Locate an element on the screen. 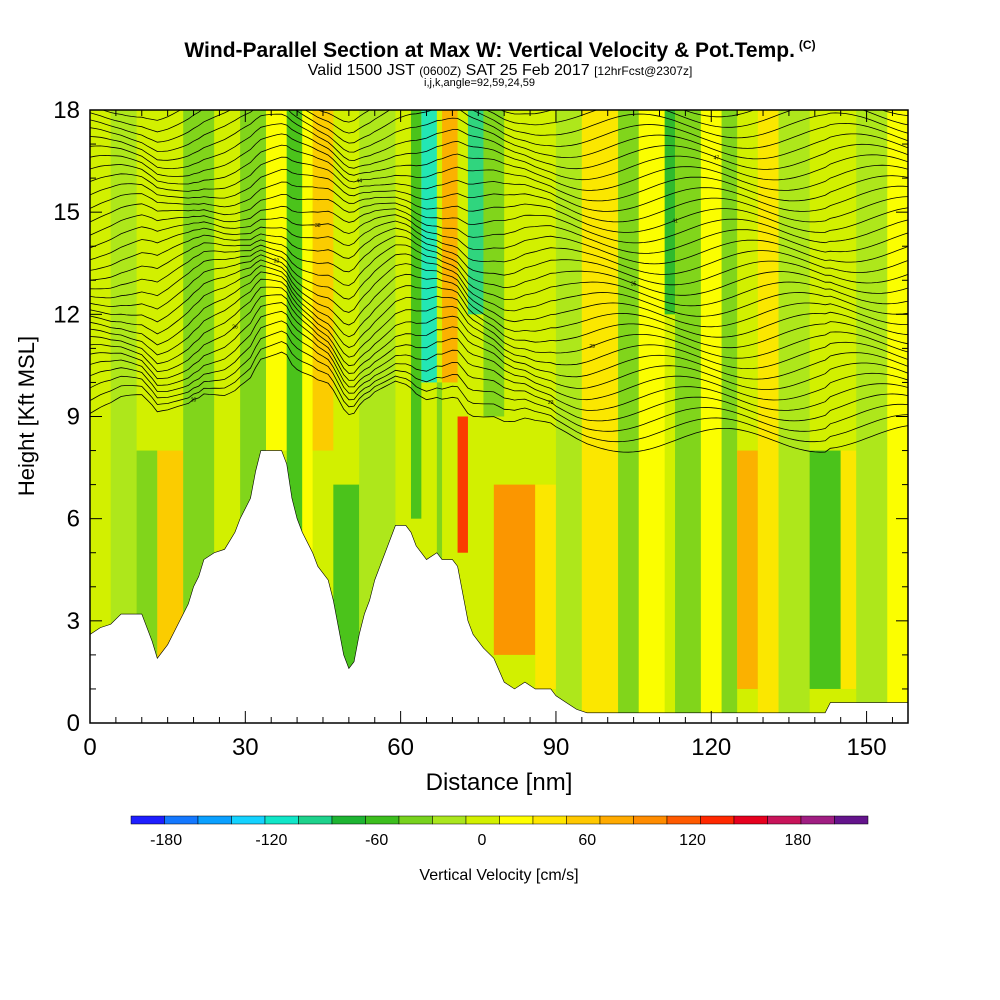 The height and width of the screenshot is (1000, 1000). y-tick-label: 3 is located at coordinates (73, 621).